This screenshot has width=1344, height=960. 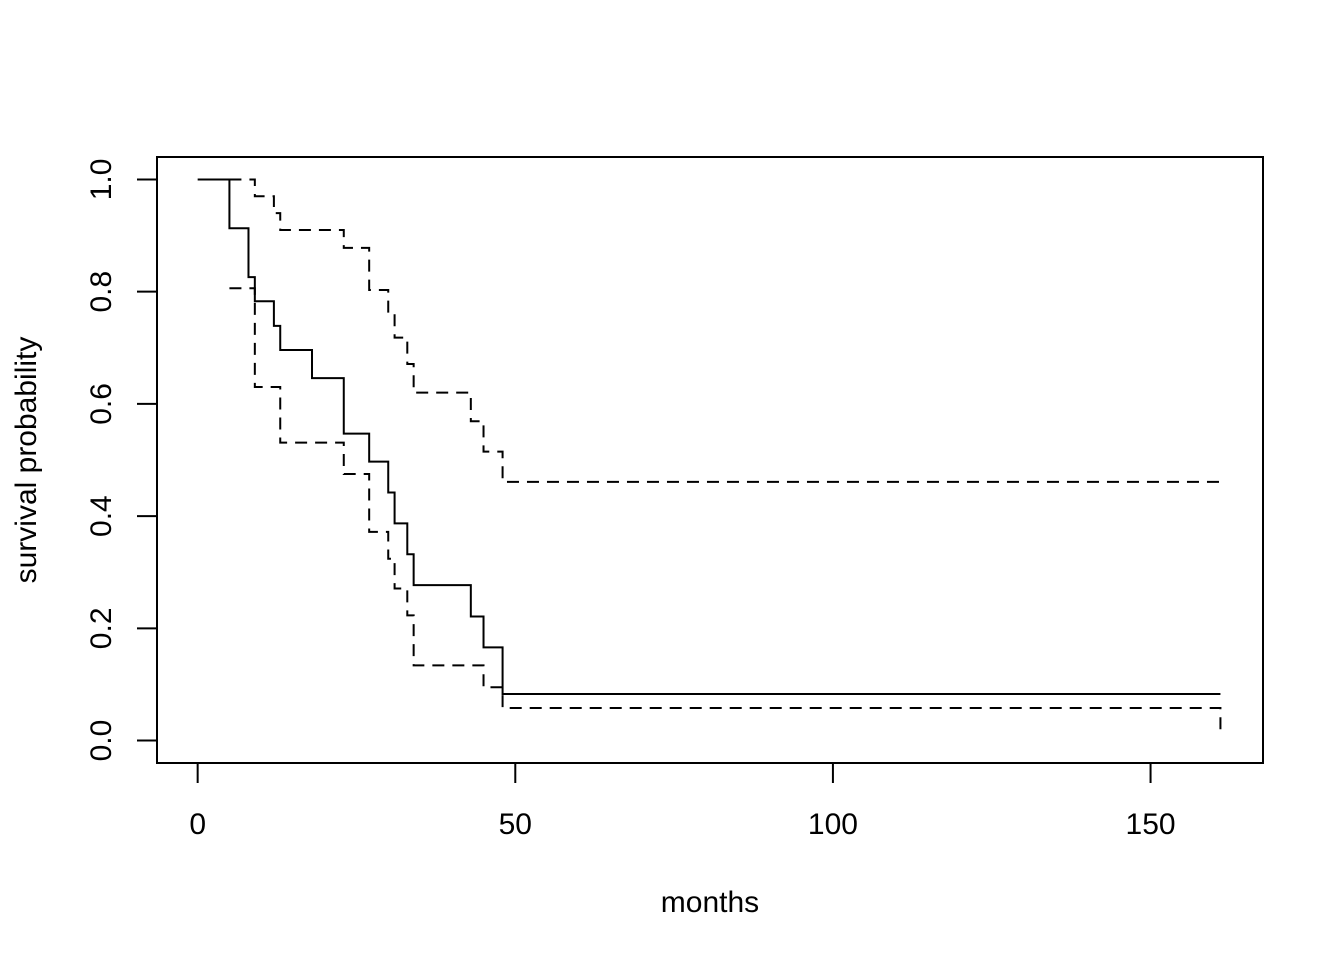 I want to click on x-tick-label: 150, so click(x=1151, y=824).